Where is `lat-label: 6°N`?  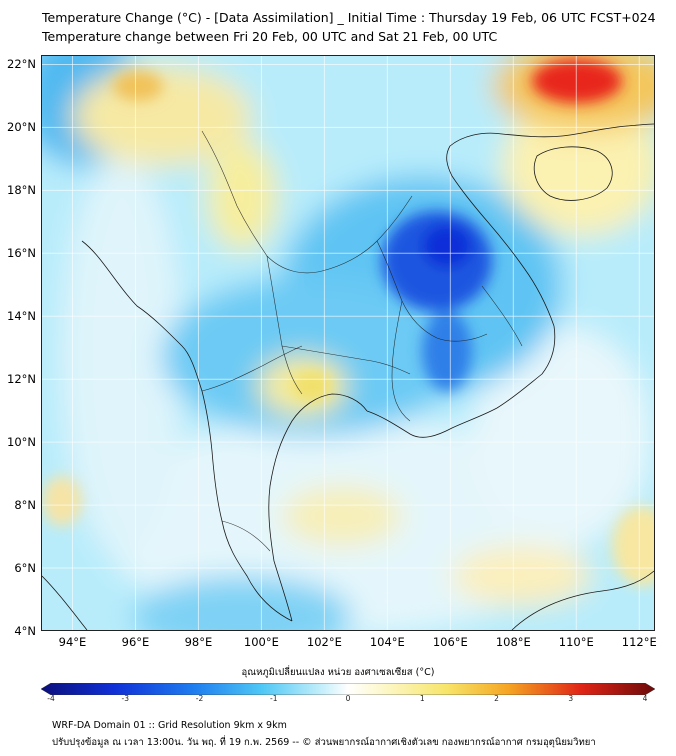
lat-label: 6°N is located at coordinates (25, 568).